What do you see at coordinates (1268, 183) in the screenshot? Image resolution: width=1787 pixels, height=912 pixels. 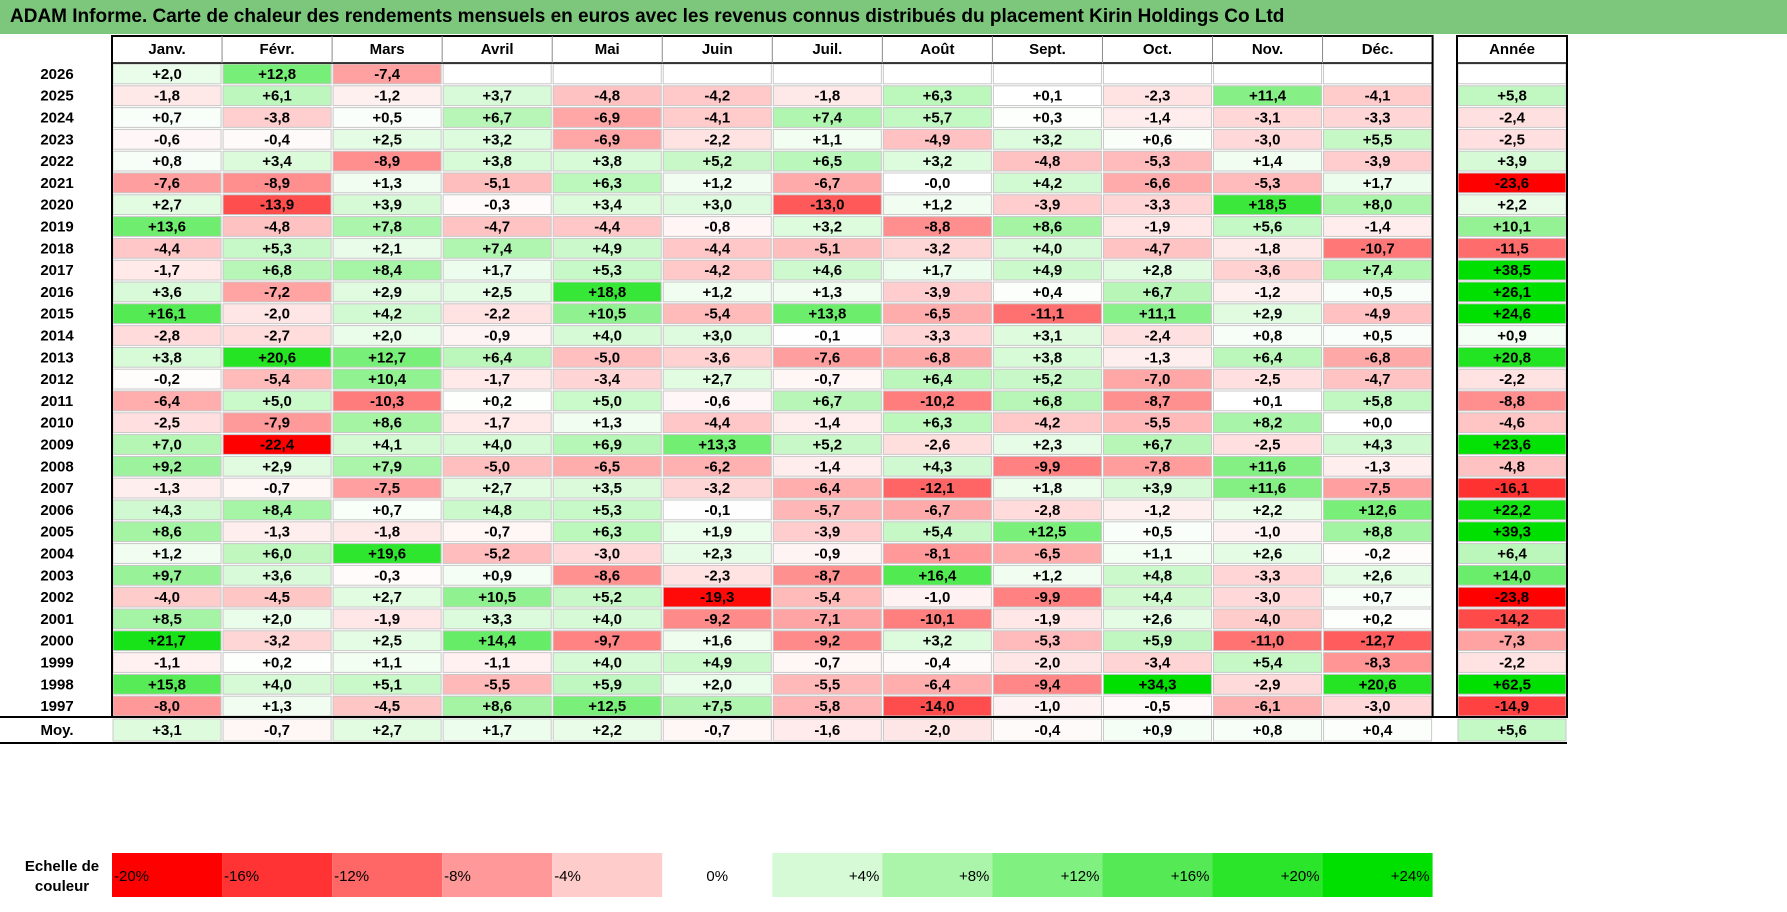 I see `cell-value: -5,3` at bounding box center [1268, 183].